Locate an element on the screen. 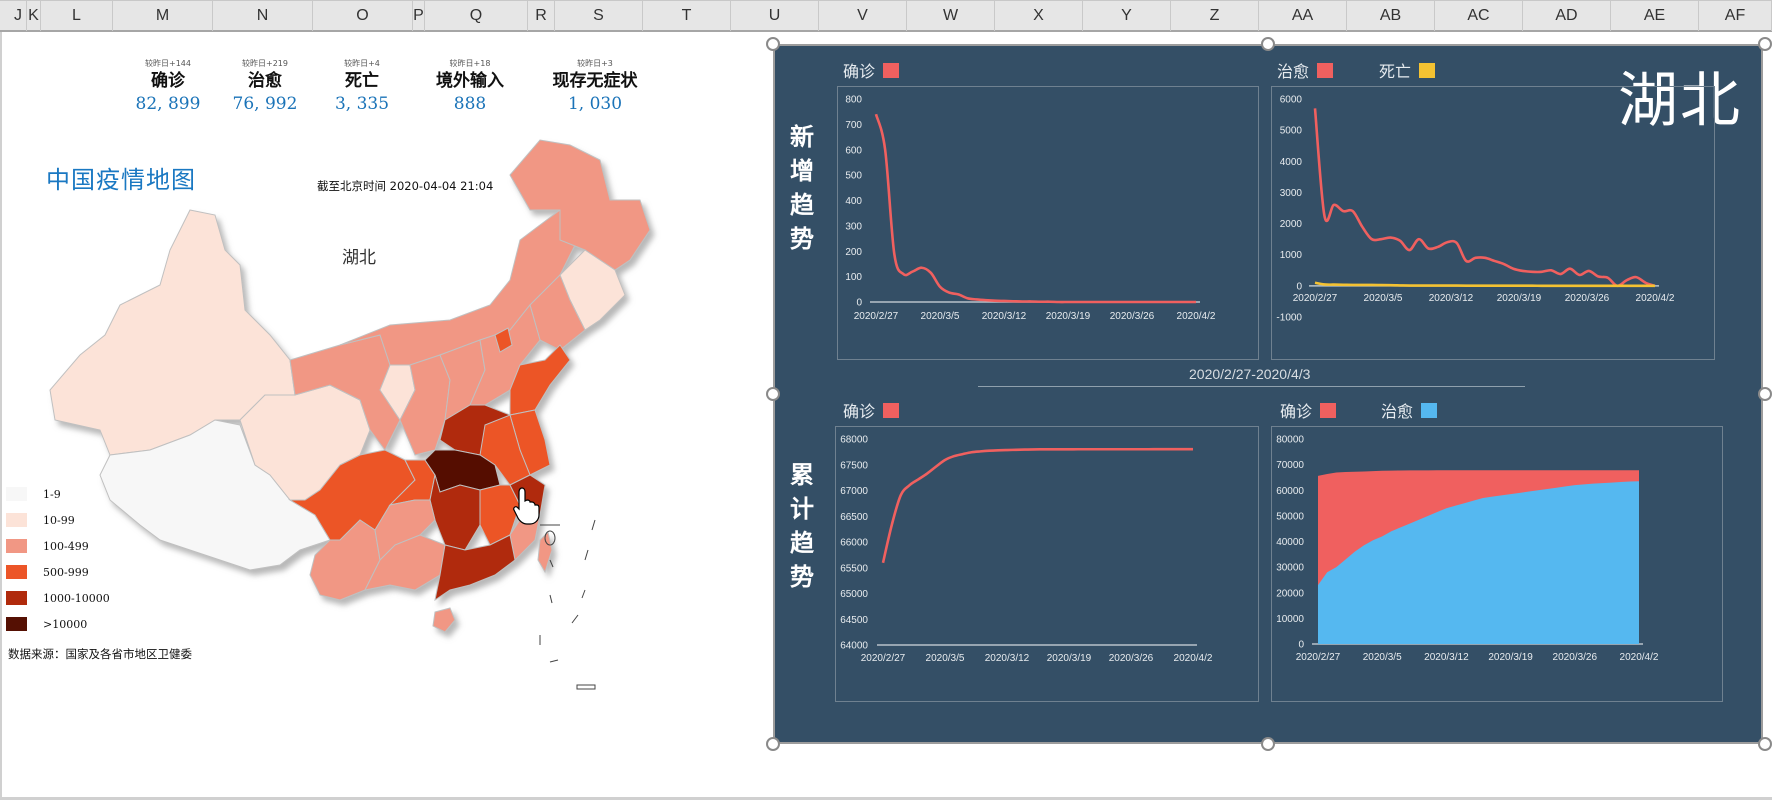 Image resolution: width=1772 pixels, height=800 pixels. column-header-k: K is located at coordinates (34, 16).